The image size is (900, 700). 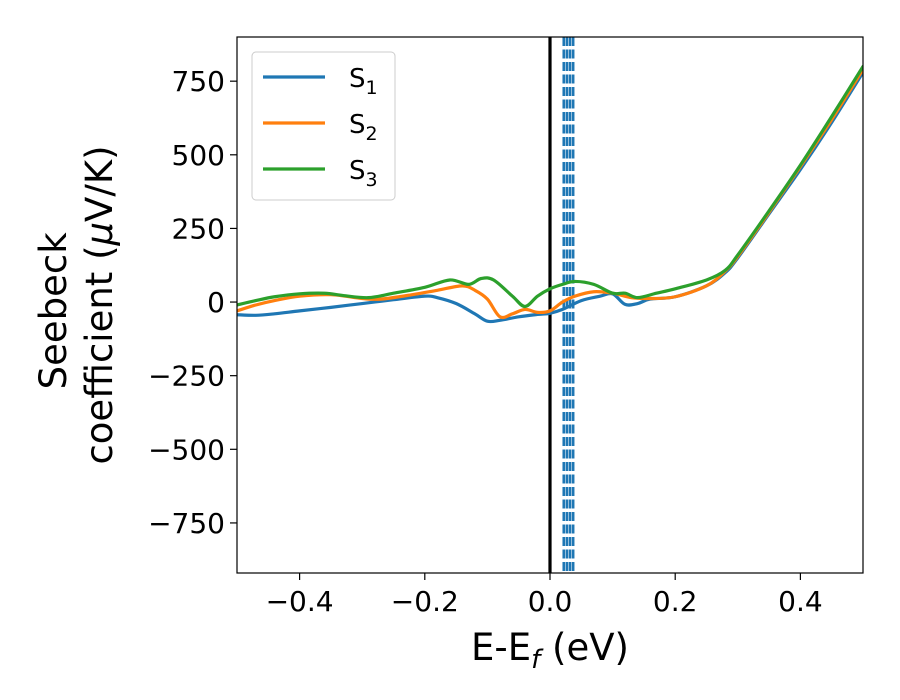 I want to click on x-axis-ticks: −0.4 −0.2 0.0 0.2 0.4, so click(x=544, y=595).